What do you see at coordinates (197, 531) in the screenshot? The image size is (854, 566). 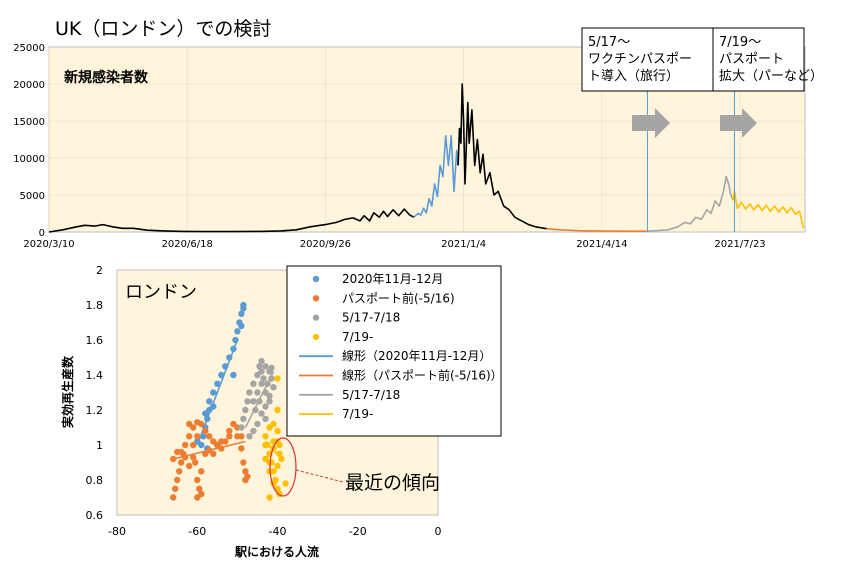 I see `x-tick-label: -60` at bounding box center [197, 531].